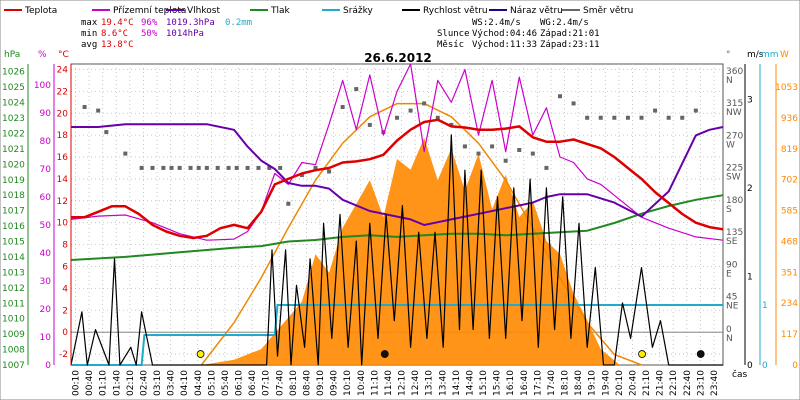 This screenshot has width=800, height=400. What do you see at coordinates (430, 383) in the screenshot?
I see `time-tick-label: 13:10` at bounding box center [430, 383].